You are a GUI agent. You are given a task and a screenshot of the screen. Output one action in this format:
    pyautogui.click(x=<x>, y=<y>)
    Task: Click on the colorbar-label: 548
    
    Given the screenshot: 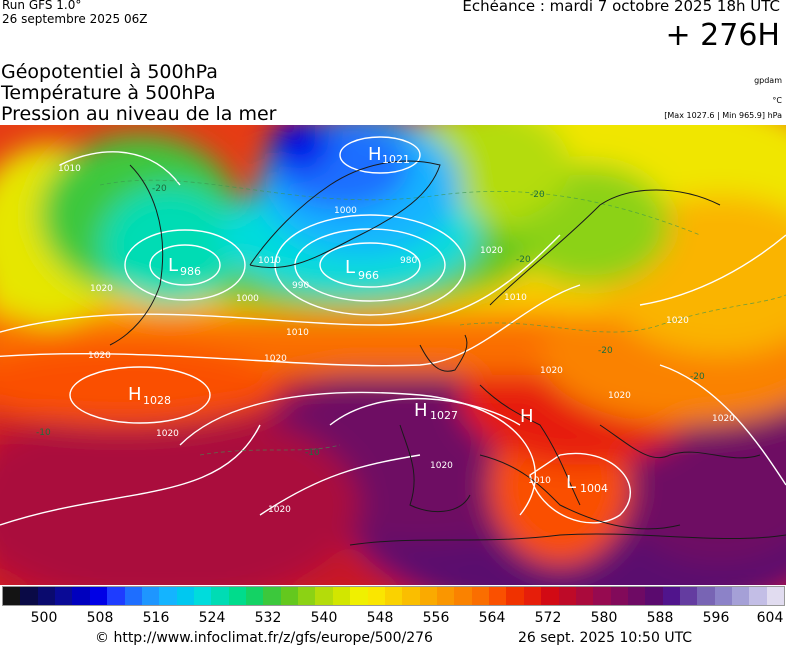 What is the action you would take?
    pyautogui.click(x=380, y=618)
    